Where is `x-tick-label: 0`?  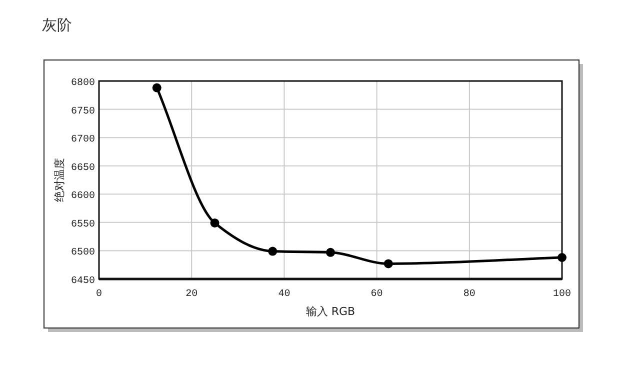 x-tick-label: 0 is located at coordinates (99, 294).